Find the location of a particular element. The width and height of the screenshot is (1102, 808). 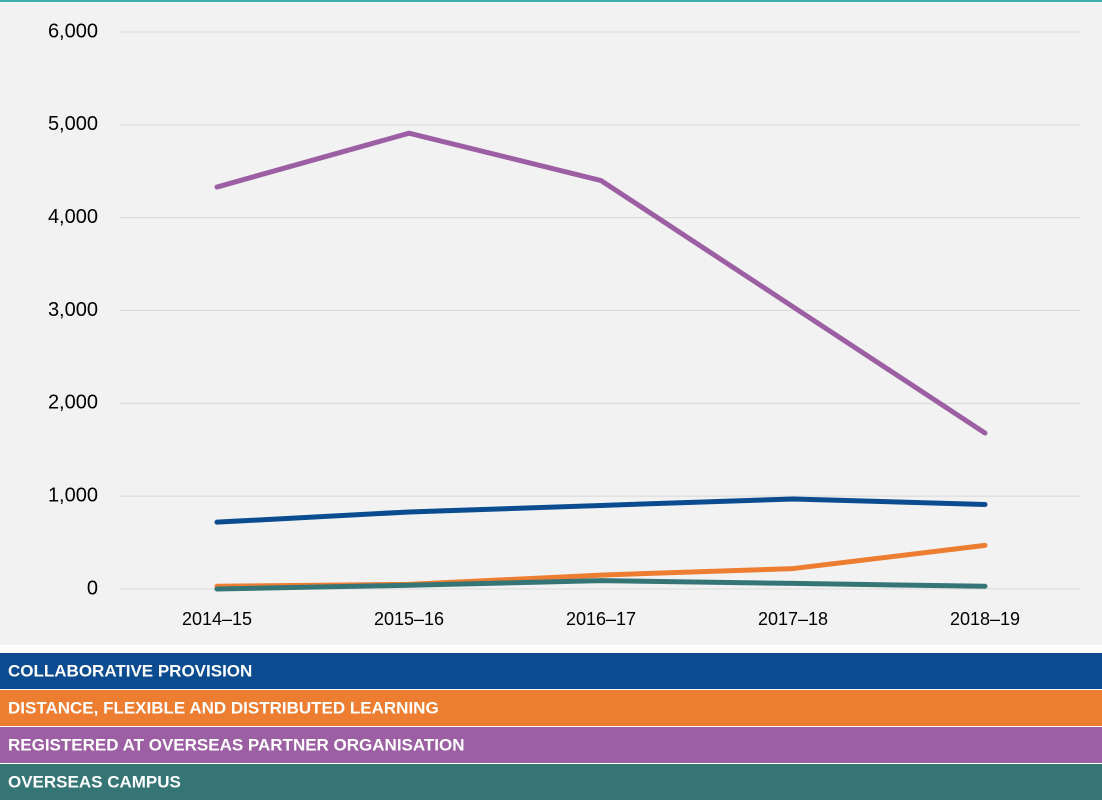

y-tick-label: 0 is located at coordinates (92, 588).